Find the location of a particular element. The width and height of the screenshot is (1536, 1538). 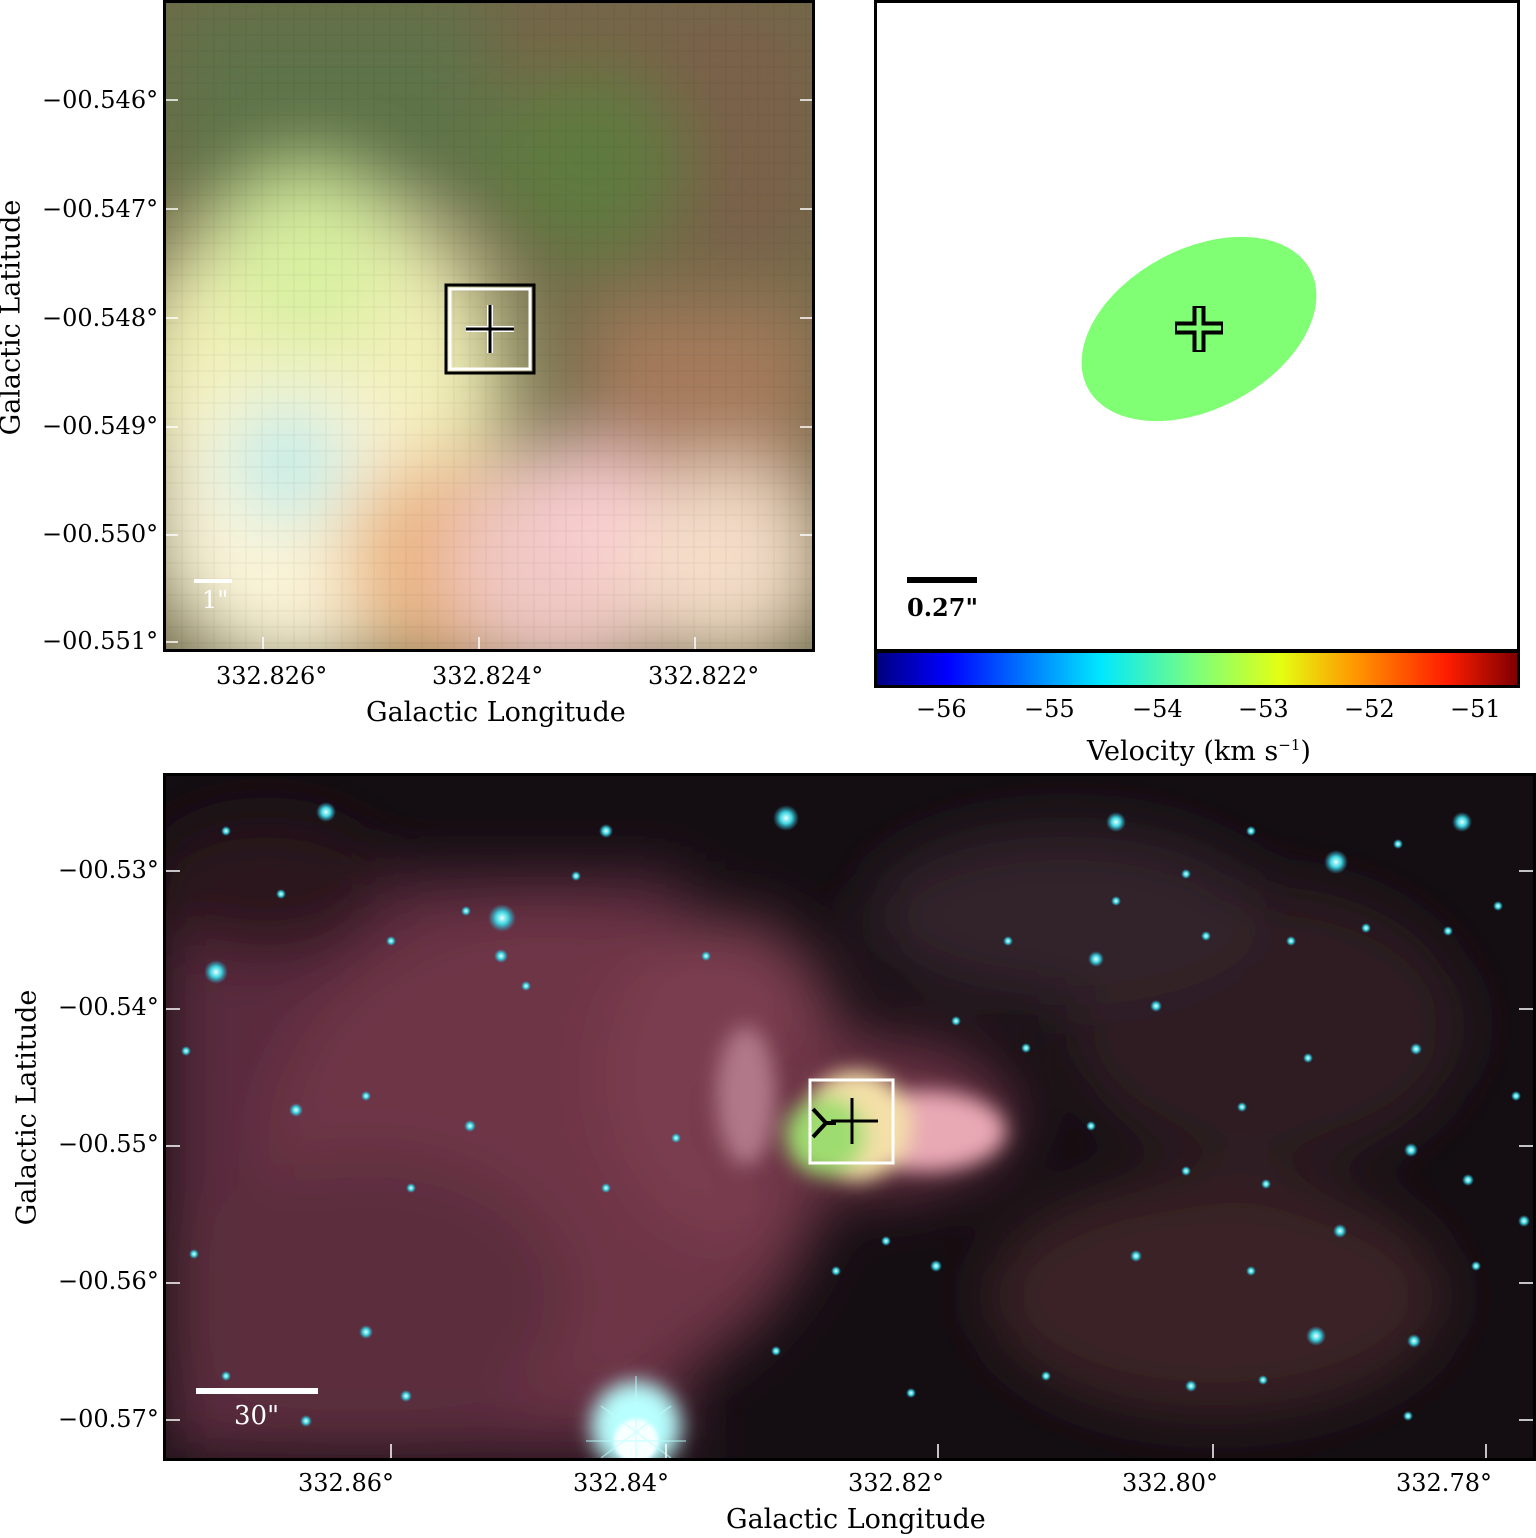

velocity-colorbar is located at coordinates (1197, 669).